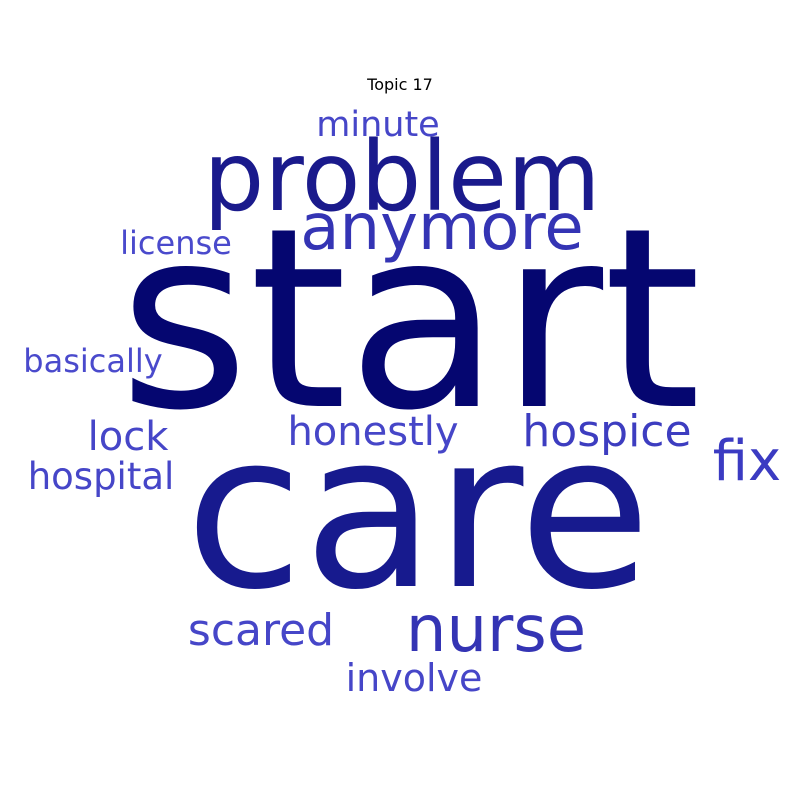 This screenshot has width=800, height=800. Describe the element at coordinates (176, 243) in the screenshot. I see `word-license: license` at that location.